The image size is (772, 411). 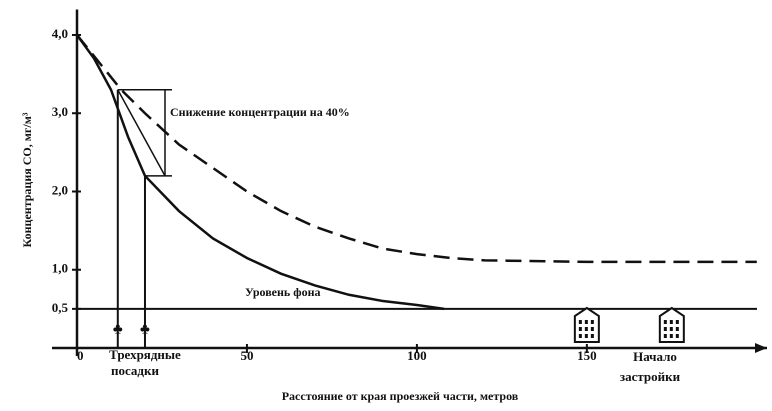 What do you see at coordinates (417, 355) in the screenshot?
I see `x-tick-label: 100` at bounding box center [417, 355].